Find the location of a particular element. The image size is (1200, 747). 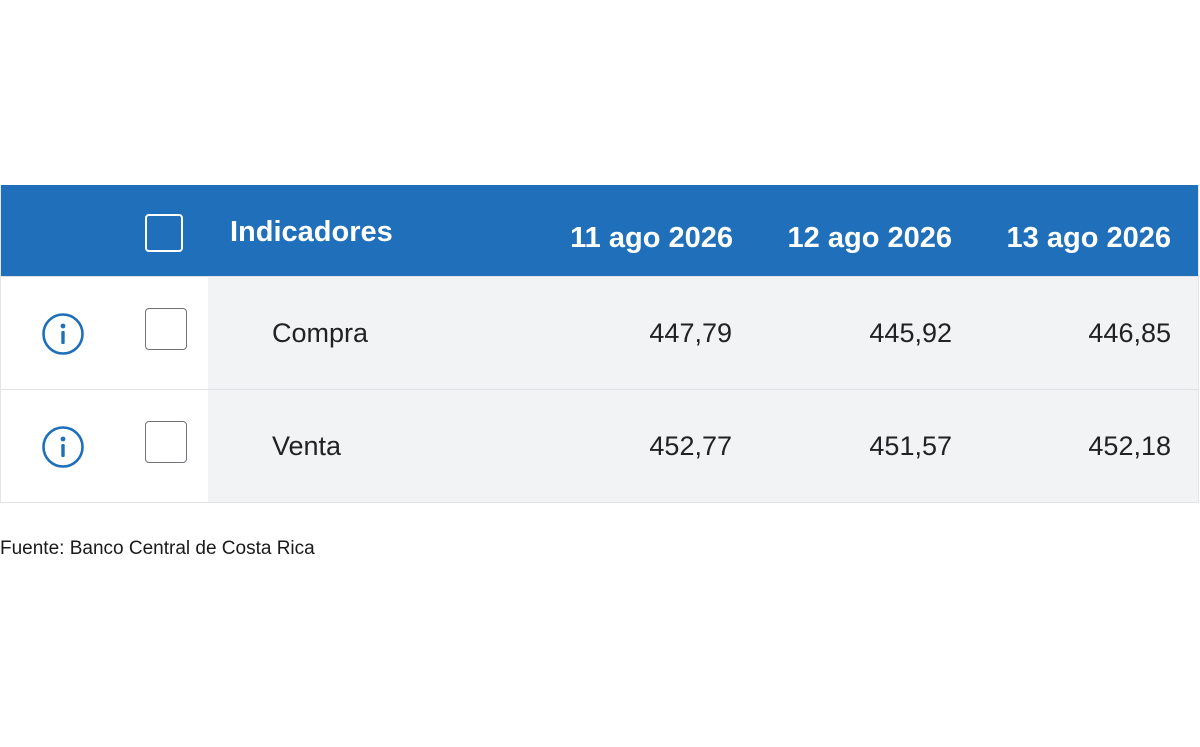

header-date-3: 13 ago 2026 is located at coordinates (1088, 238).